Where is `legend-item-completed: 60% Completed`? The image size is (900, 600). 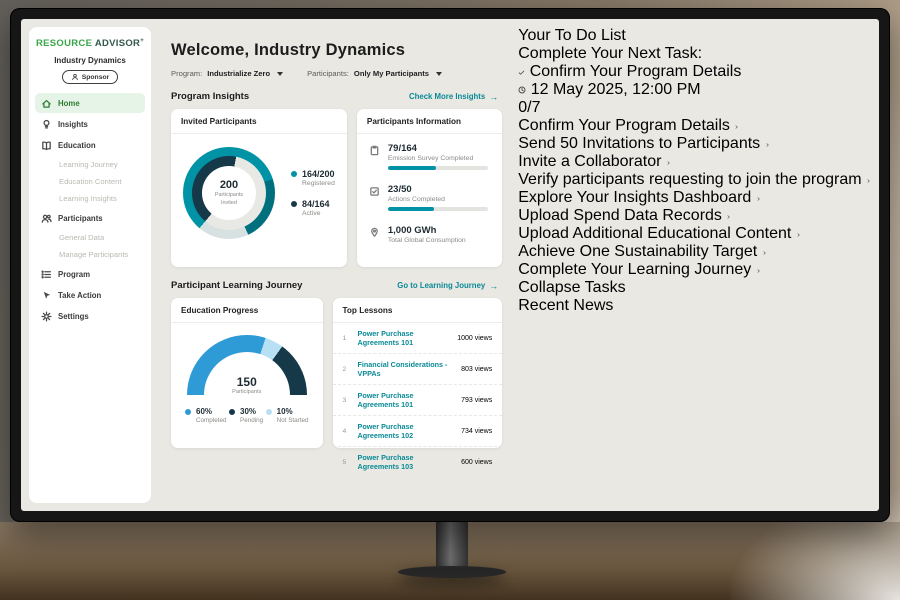 legend-item-completed: 60% Completed is located at coordinates (205, 415).